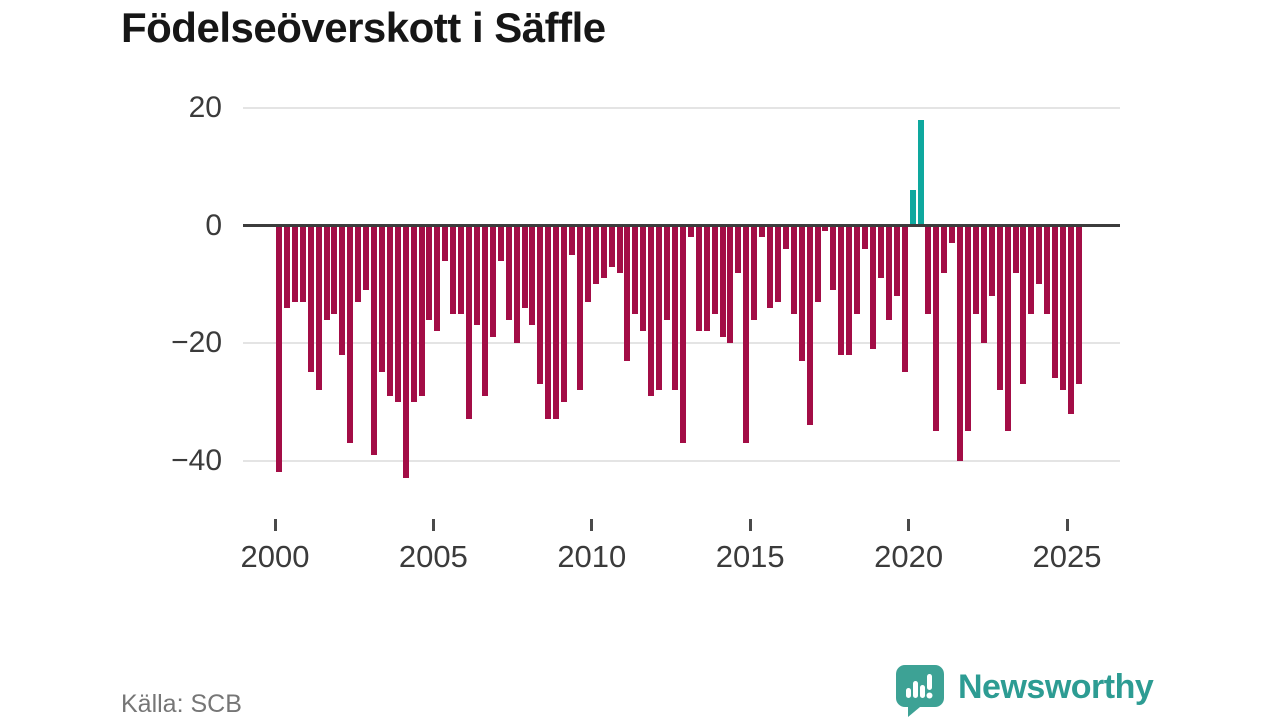 This screenshot has height=720, width=1280. I want to click on x-axis-label: 2025, so click(1067, 556).